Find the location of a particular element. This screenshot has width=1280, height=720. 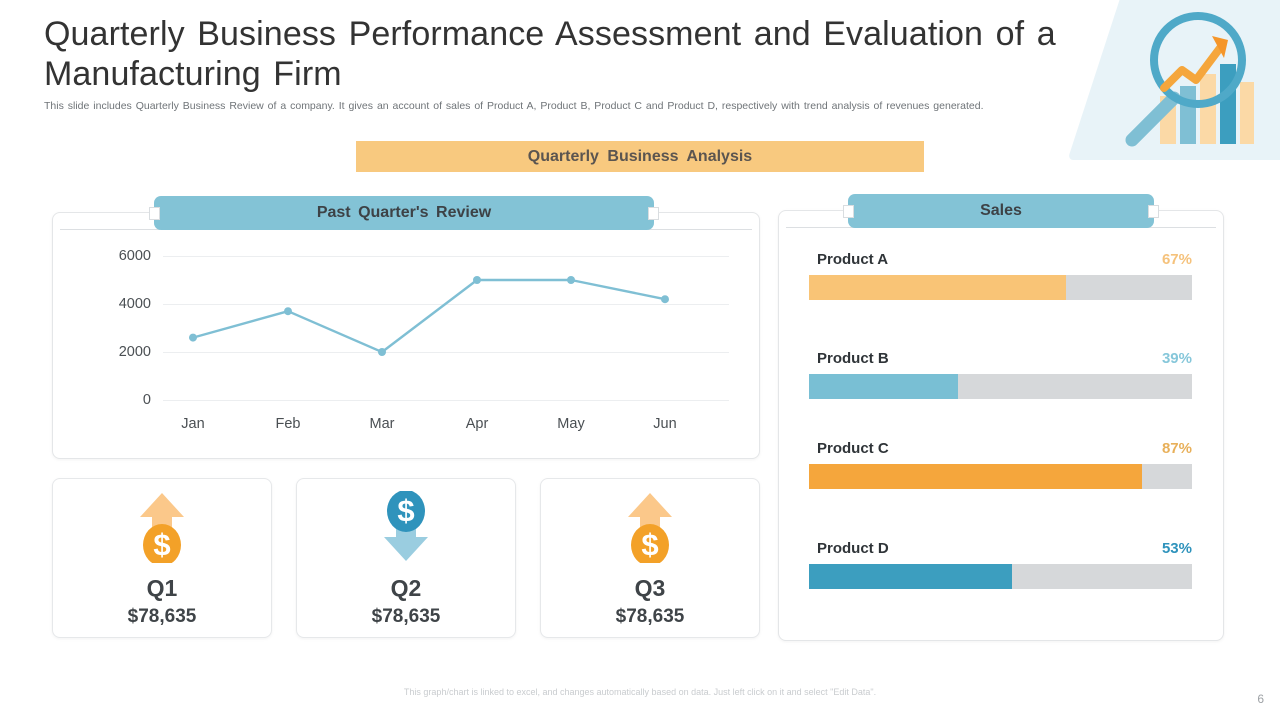

y-axis-label-4000: 4000 is located at coordinates (134, 304).